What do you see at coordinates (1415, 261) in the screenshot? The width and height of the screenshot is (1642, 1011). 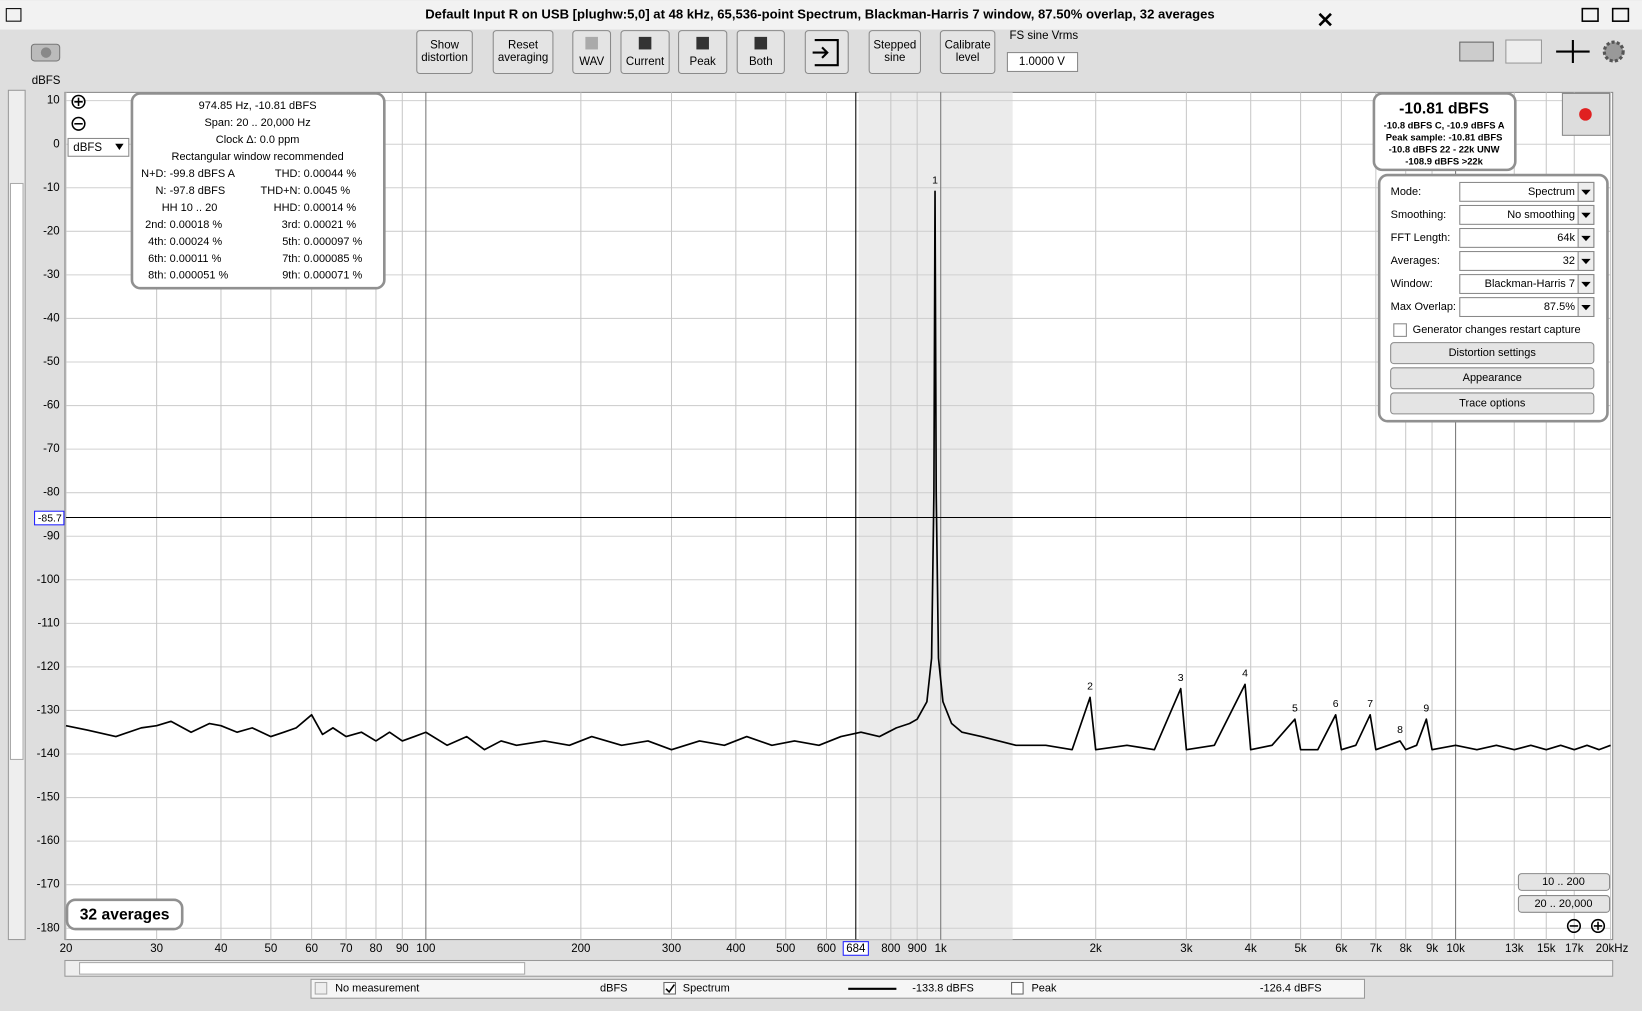 I see `setting-label: Averages:` at bounding box center [1415, 261].